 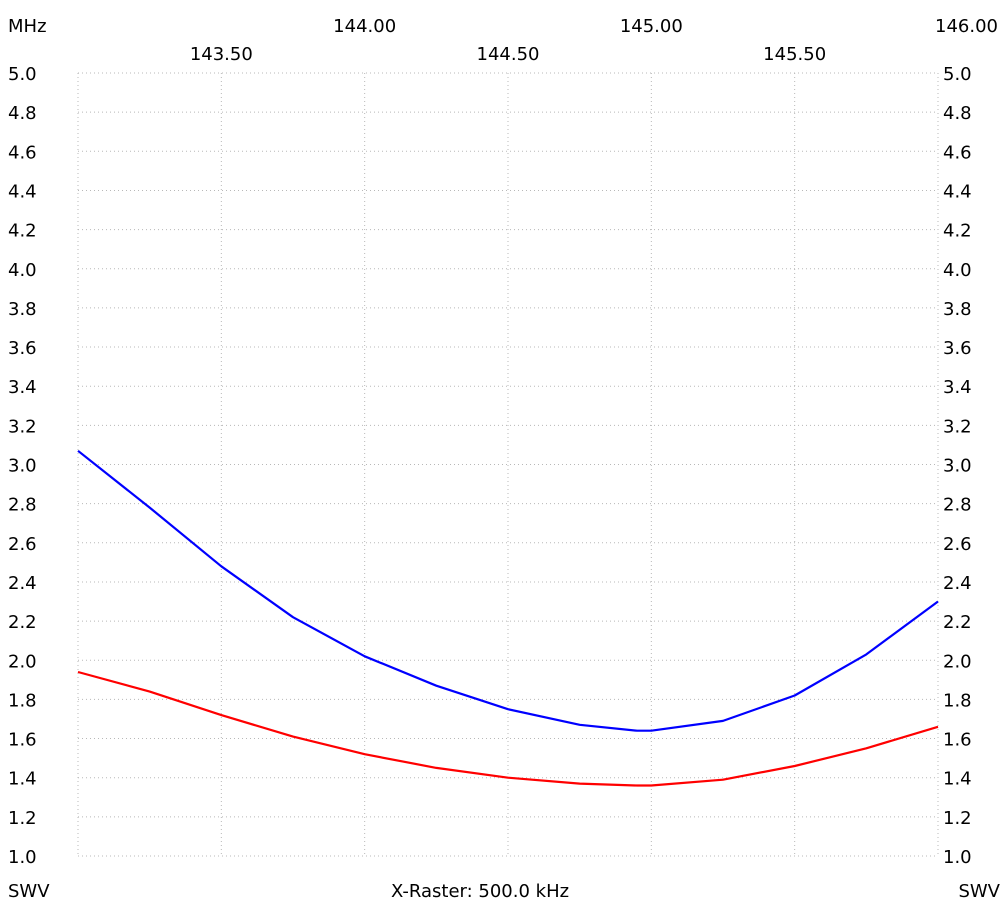 I want to click on y-label-left: SWV, so click(x=29, y=891).